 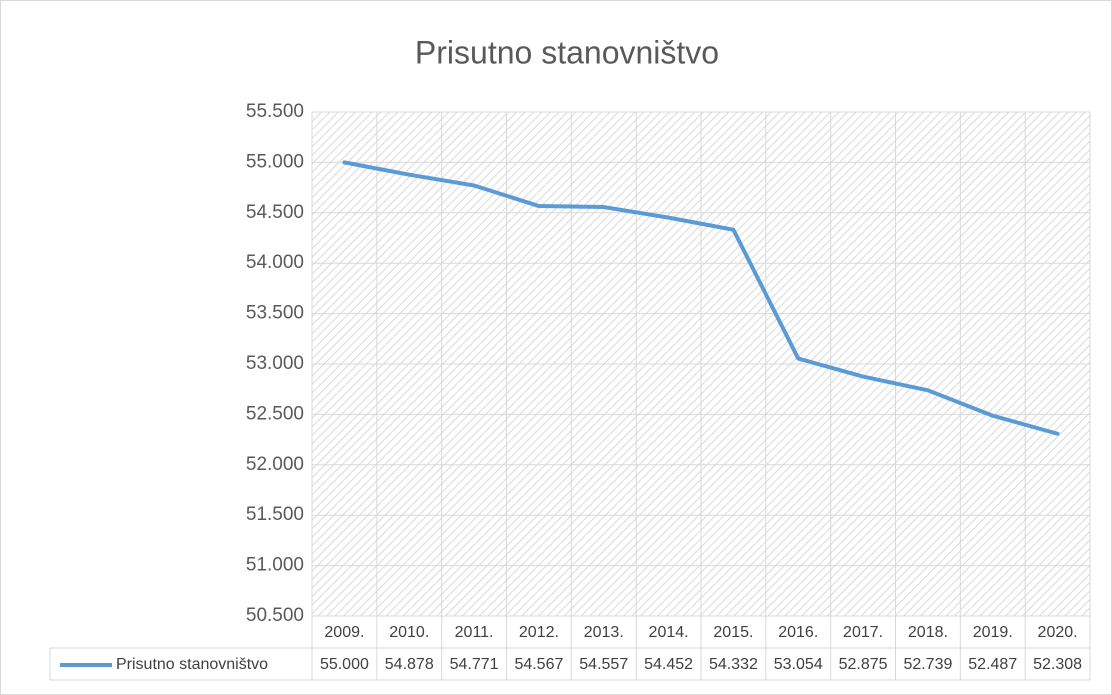 What do you see at coordinates (275, 413) in the screenshot?
I see `y-tick-label: 52.500` at bounding box center [275, 413].